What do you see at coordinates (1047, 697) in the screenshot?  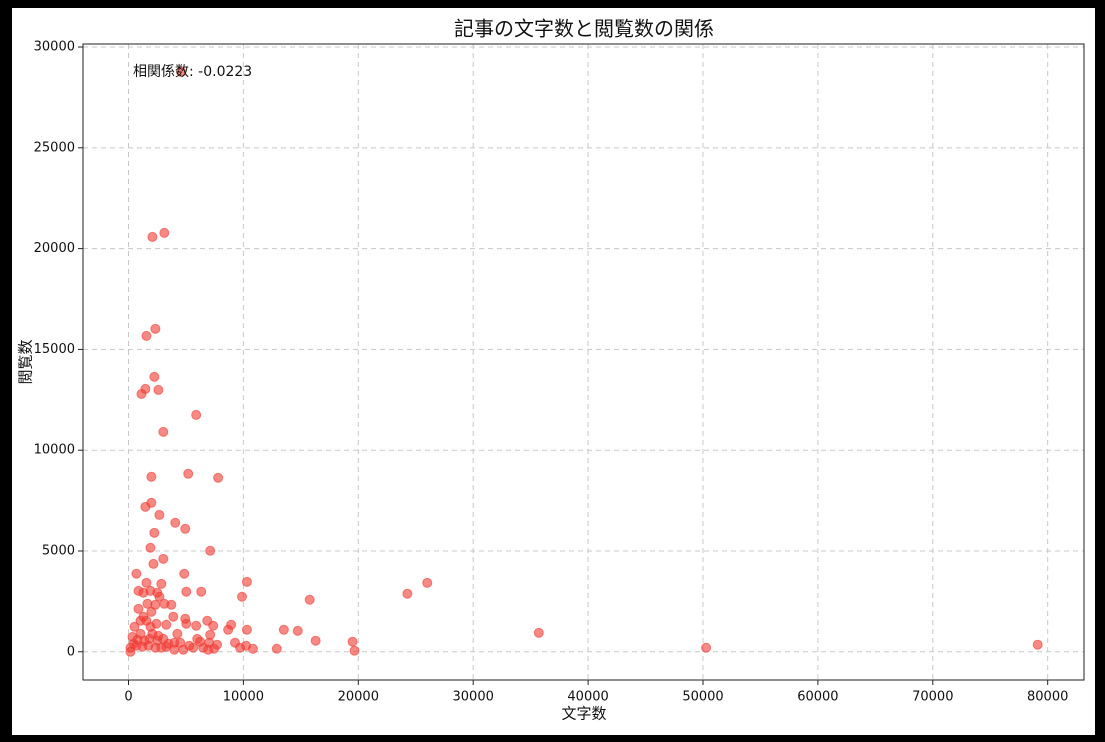 I see `x-tick-label: 80000` at bounding box center [1047, 697].